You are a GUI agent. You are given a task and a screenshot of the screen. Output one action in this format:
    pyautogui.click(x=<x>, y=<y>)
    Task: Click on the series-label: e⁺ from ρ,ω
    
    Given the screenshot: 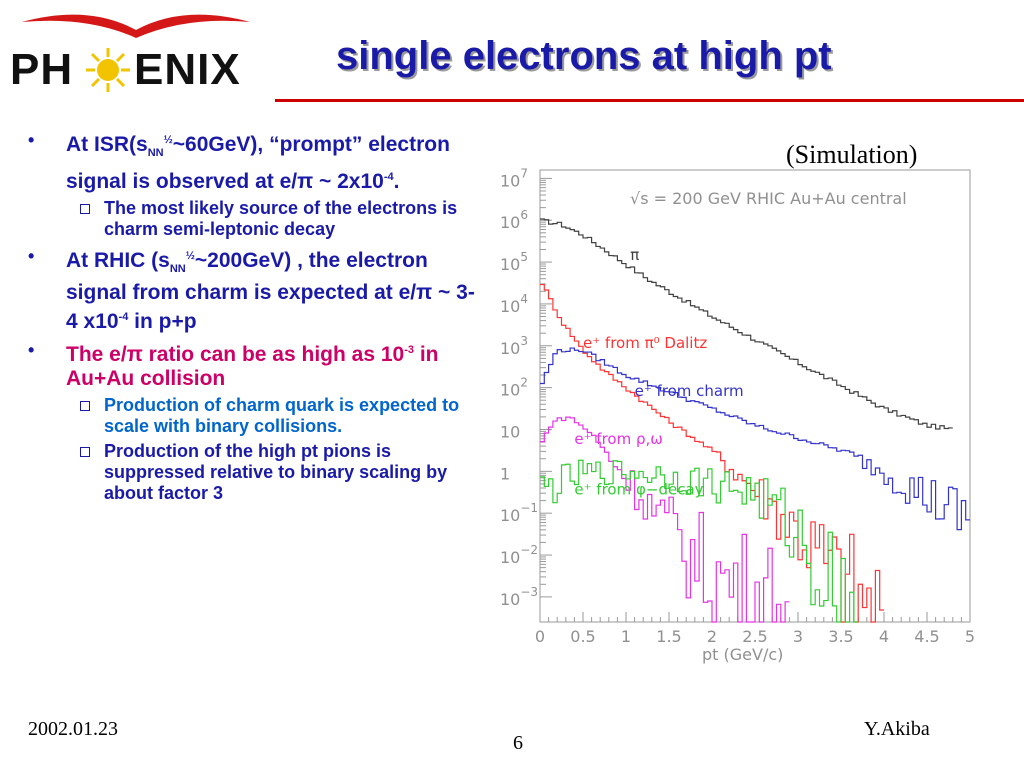 What is the action you would take?
    pyautogui.click(x=618, y=439)
    